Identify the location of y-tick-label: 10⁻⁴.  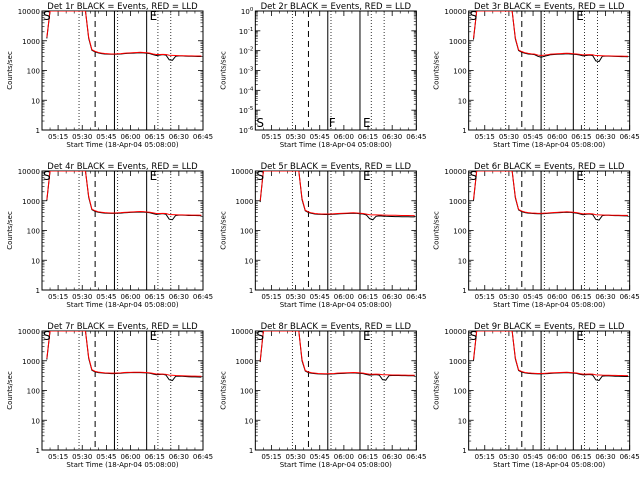
(246, 90).